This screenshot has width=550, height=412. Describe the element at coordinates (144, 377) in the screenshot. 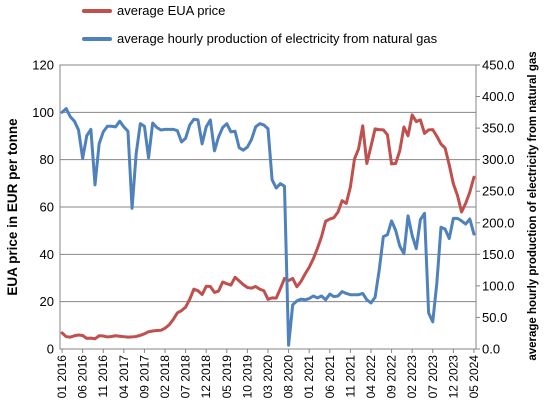

I see `x-tick-label: 09 2017` at that location.